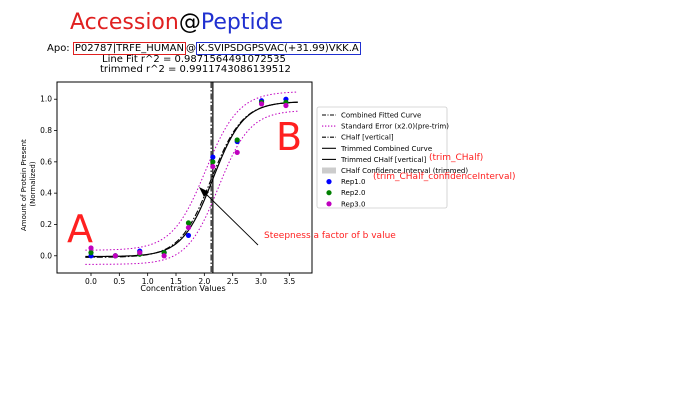  What do you see at coordinates (46, 193) in the screenshot?
I see `y-tick-label: 0.4` at bounding box center [46, 193].